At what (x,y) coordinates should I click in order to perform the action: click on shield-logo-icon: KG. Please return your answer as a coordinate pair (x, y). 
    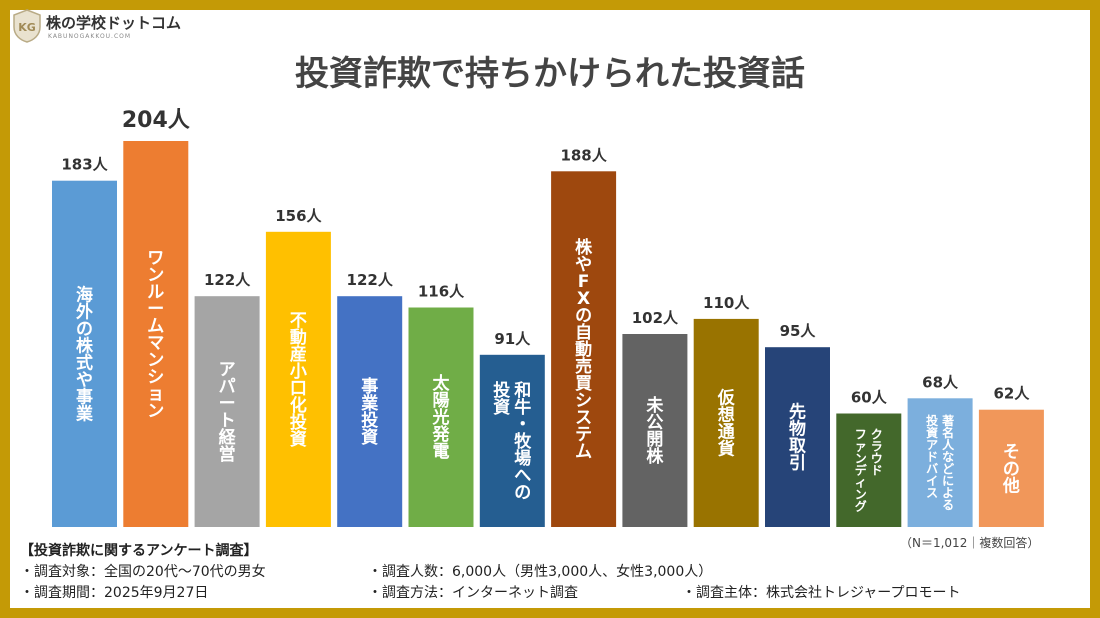
    Looking at the image, I should click on (27, 26).